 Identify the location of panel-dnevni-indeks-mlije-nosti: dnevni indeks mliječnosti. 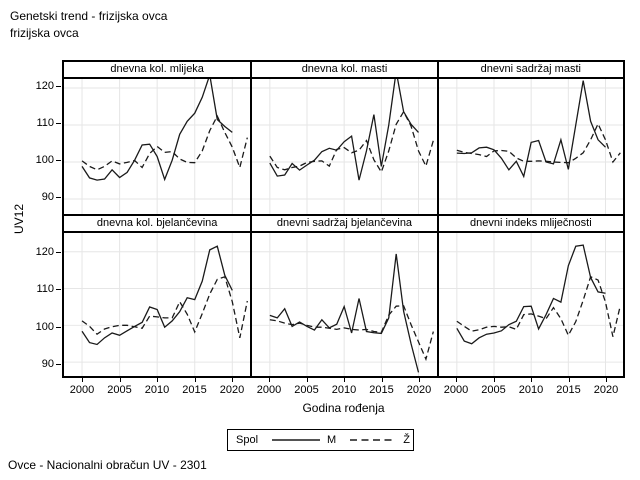
(529, 295).